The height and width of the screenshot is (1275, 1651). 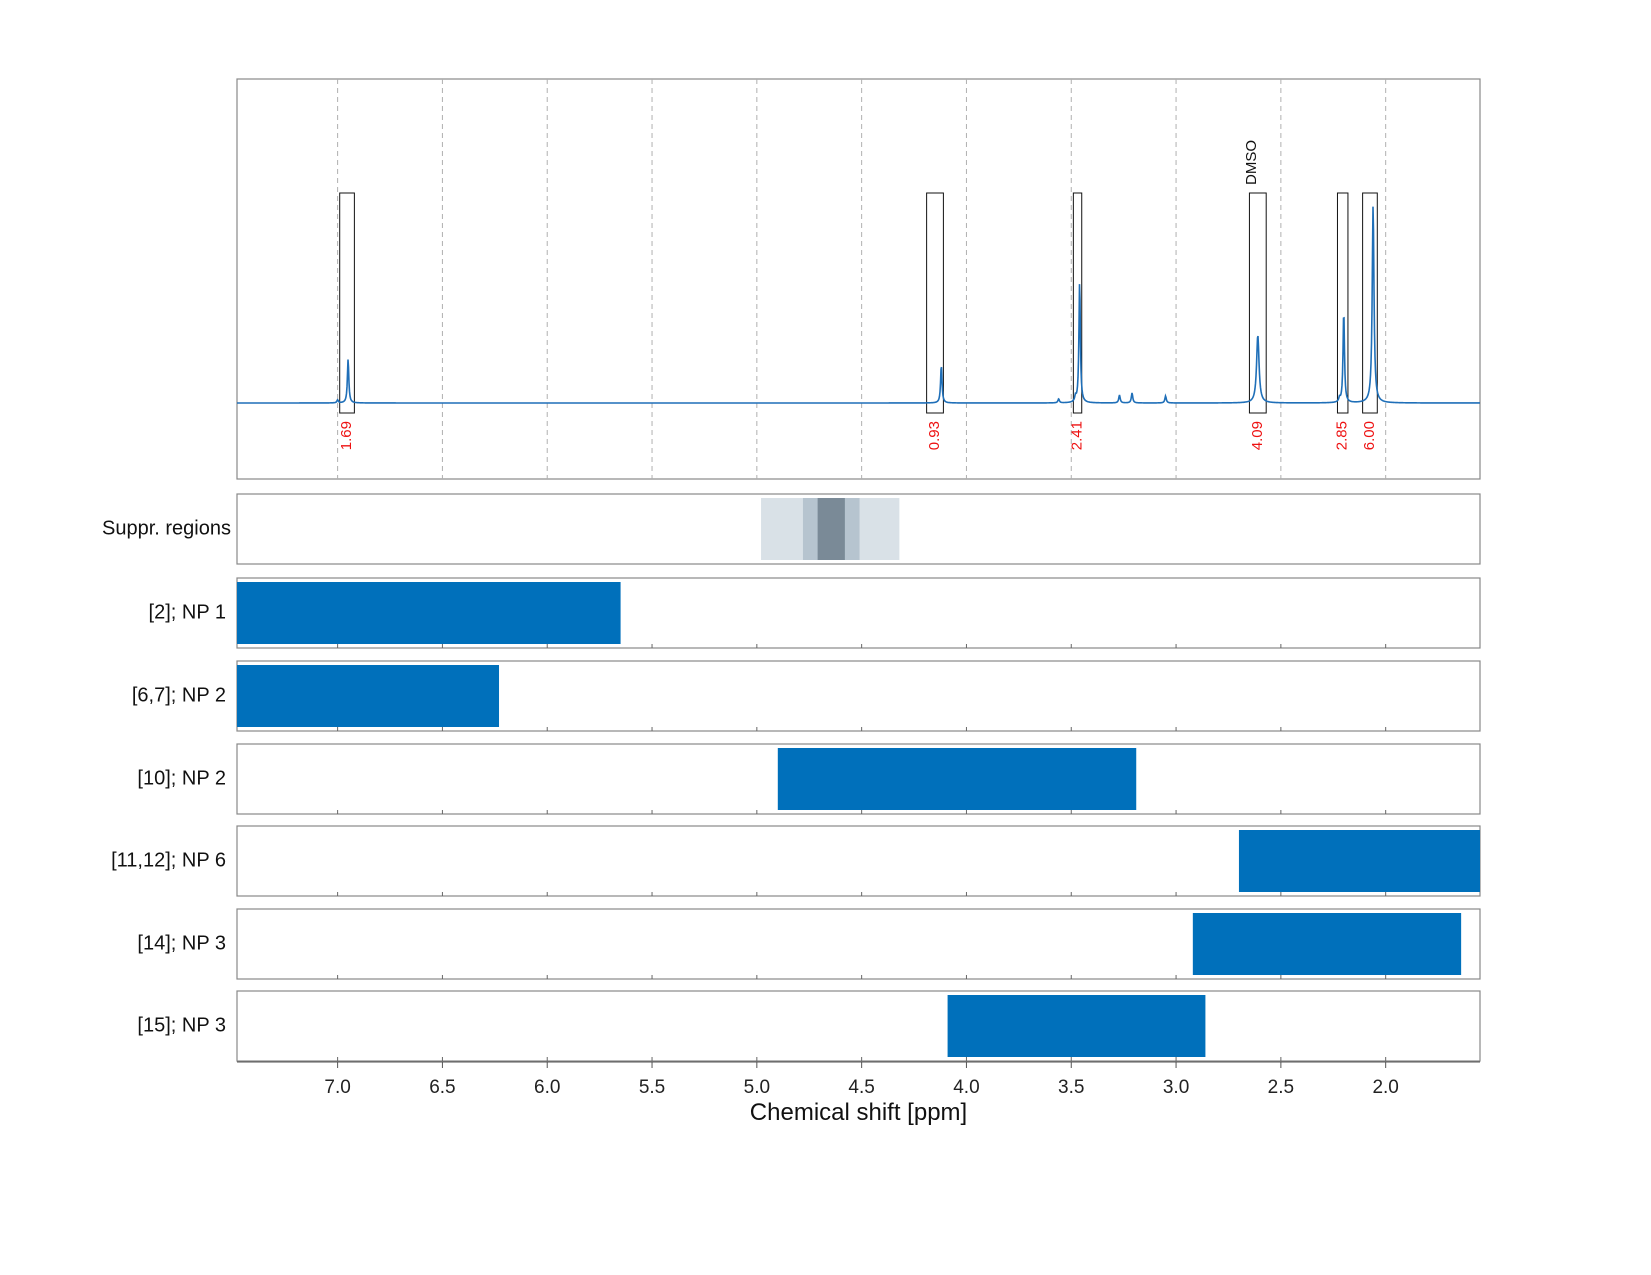 What do you see at coordinates (791, 529) in the screenshot?
I see `suppression-panel: Suppr. regions` at bounding box center [791, 529].